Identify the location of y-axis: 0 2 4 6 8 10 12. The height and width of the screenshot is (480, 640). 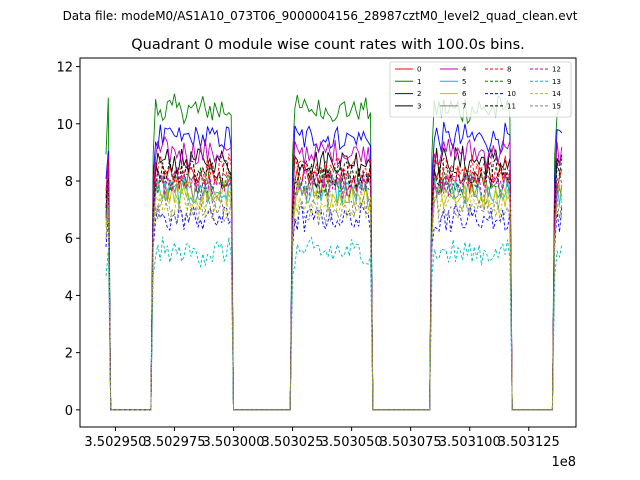
(68, 240).